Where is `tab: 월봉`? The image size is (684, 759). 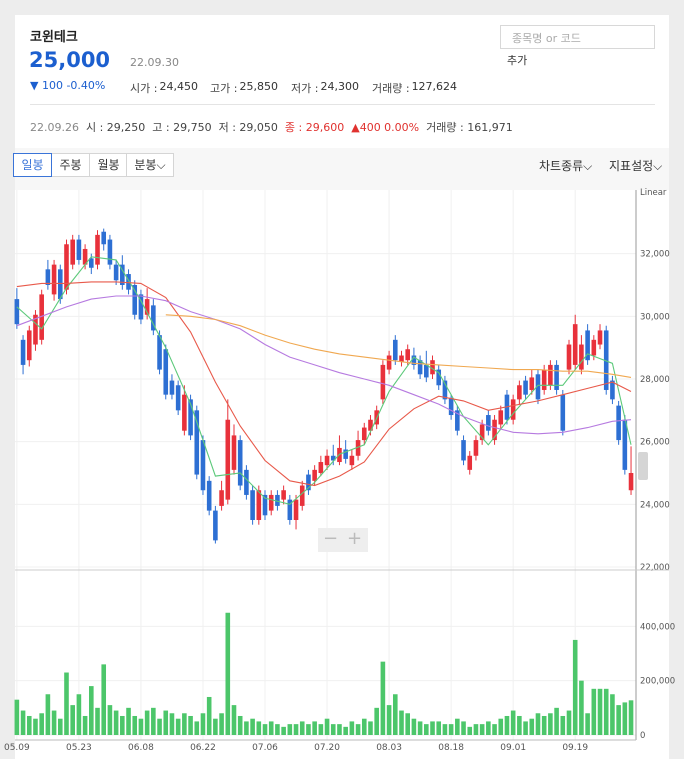 tab: 월봉 is located at coordinates (108, 165).